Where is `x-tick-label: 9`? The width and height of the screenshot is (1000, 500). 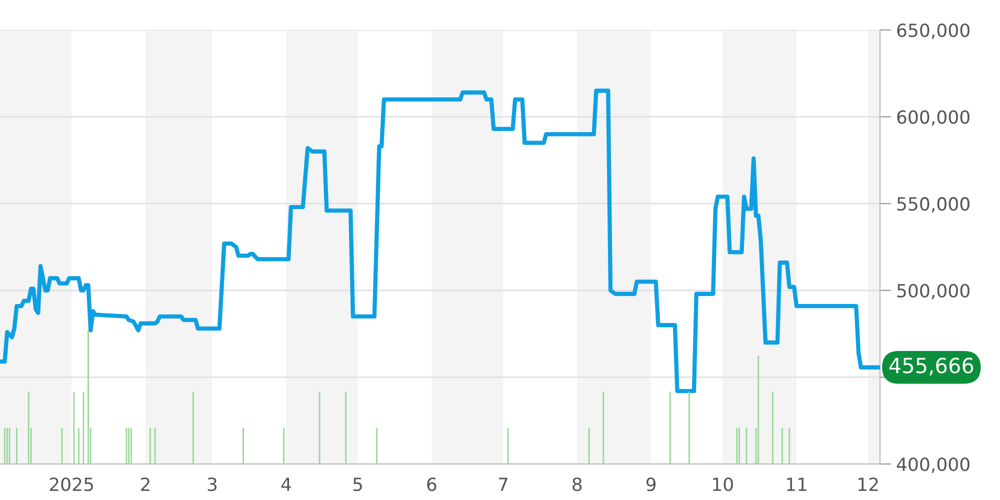
x-tick-label: 9 is located at coordinates (651, 485).